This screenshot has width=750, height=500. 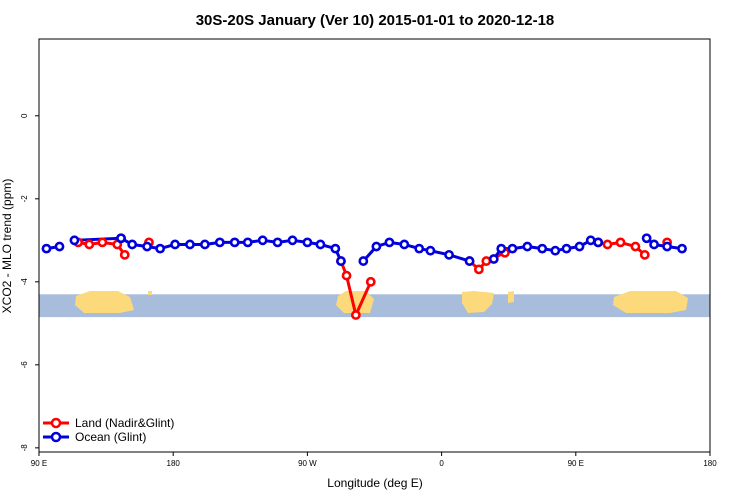 I want to click on map-band, so click(x=374, y=304).